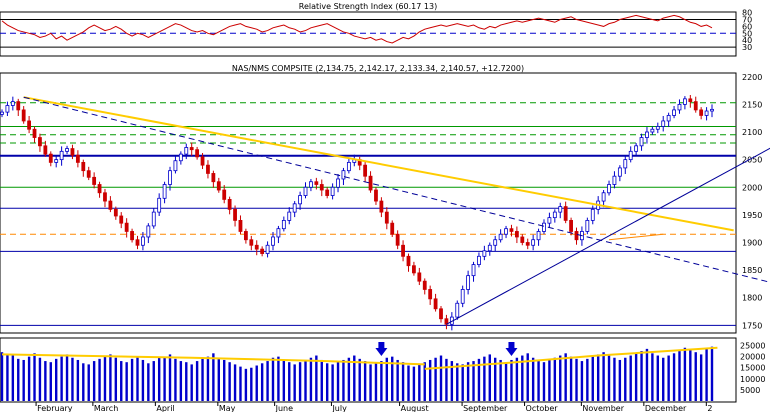 The height and width of the screenshot is (412, 770). I want to click on x-tick-label-1: March, so click(106, 408).